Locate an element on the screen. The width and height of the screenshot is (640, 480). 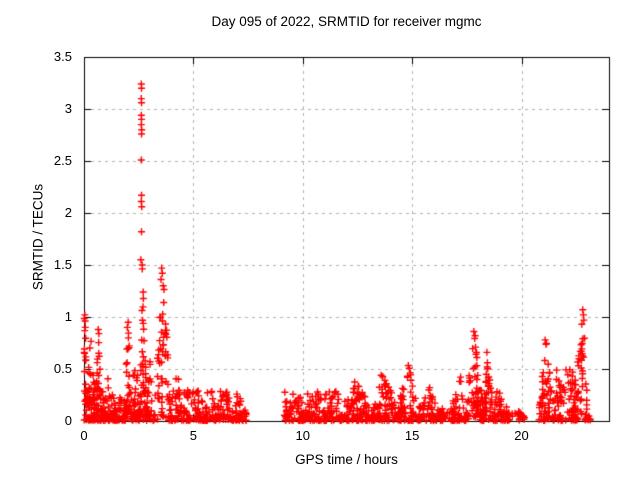
x-tick-label: 20 is located at coordinates (521, 435).